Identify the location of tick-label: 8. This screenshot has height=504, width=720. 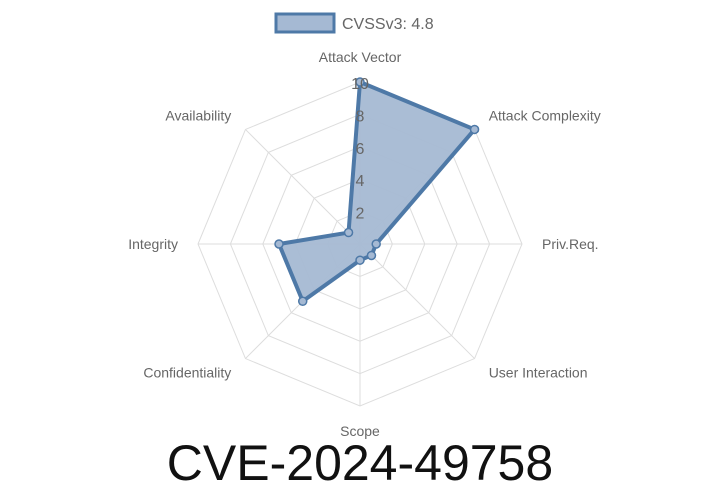
(360, 116).